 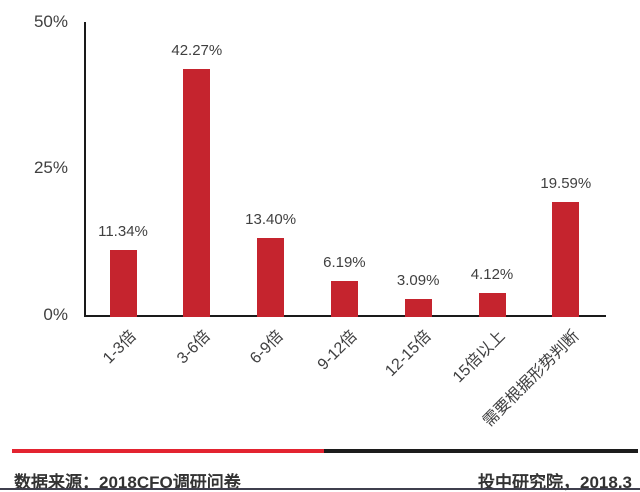 I want to click on footer-divider-black-segment, so click(x=481, y=451).